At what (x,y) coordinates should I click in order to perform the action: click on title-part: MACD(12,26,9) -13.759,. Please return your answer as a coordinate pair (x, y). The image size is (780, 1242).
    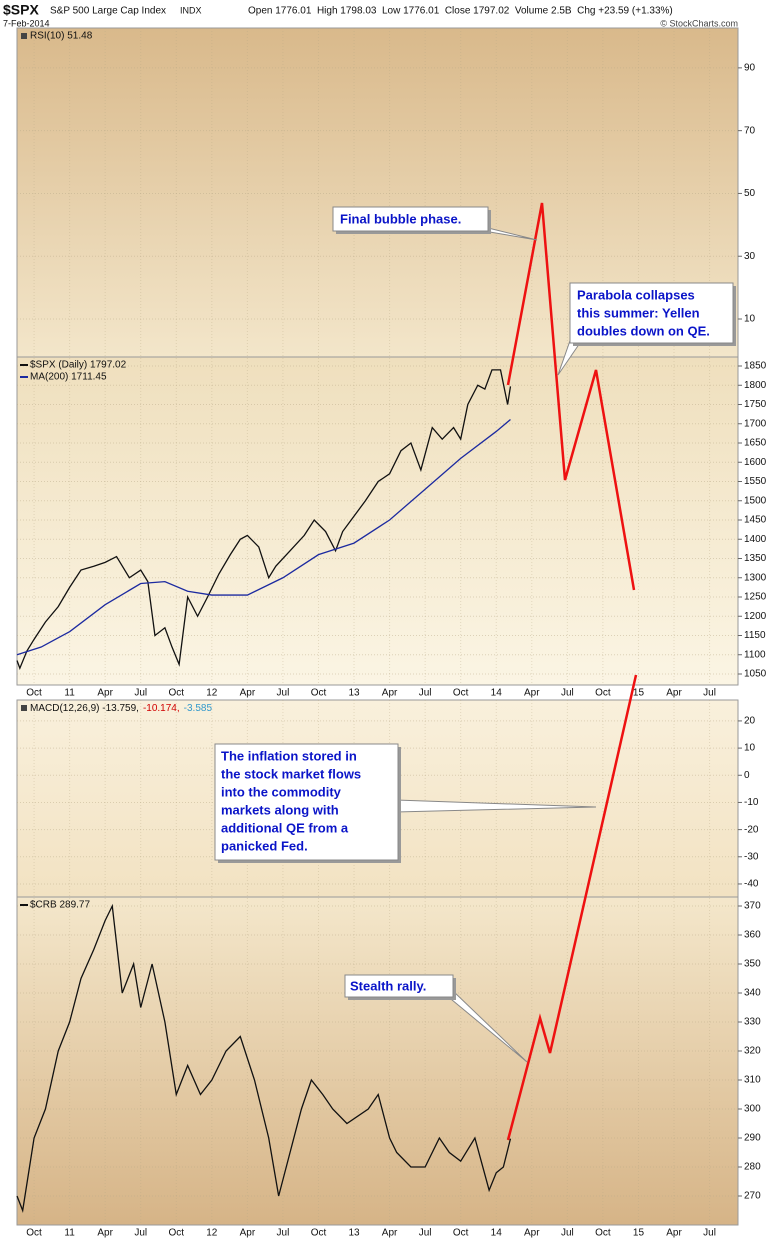
    Looking at the image, I should click on (84, 708).